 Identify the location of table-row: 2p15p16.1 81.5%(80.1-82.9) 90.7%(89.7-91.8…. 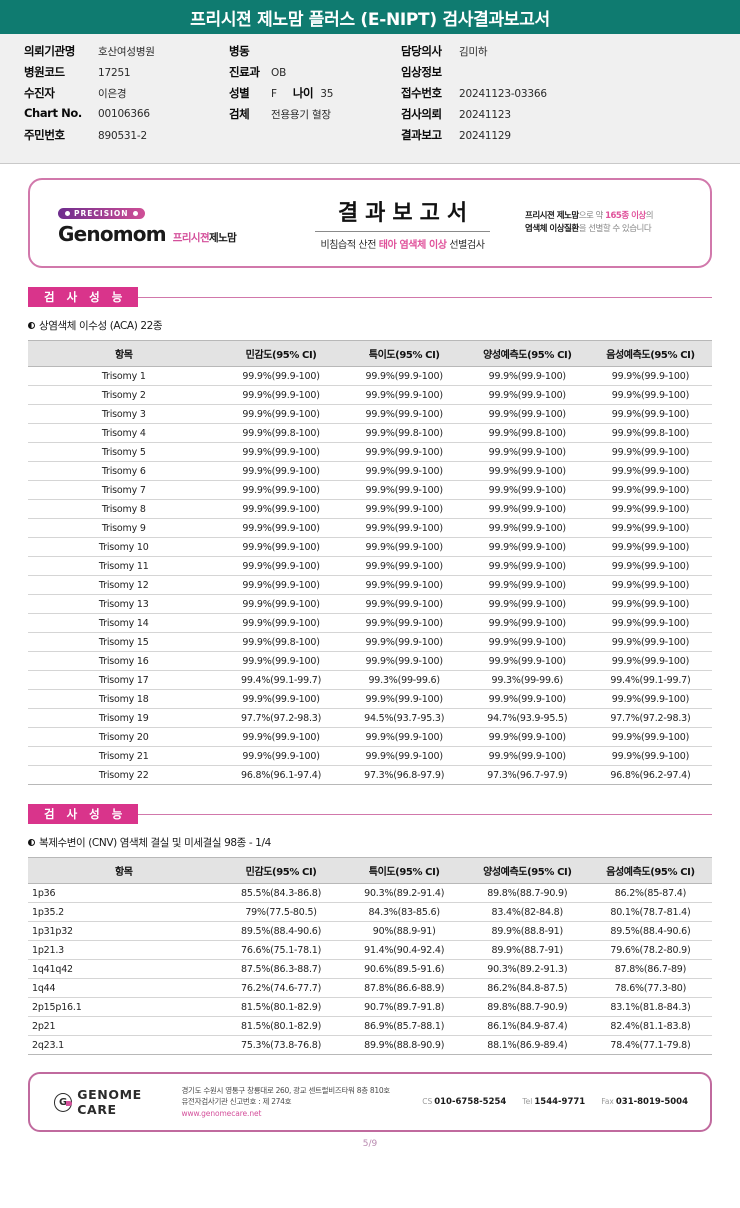
(370, 1007).